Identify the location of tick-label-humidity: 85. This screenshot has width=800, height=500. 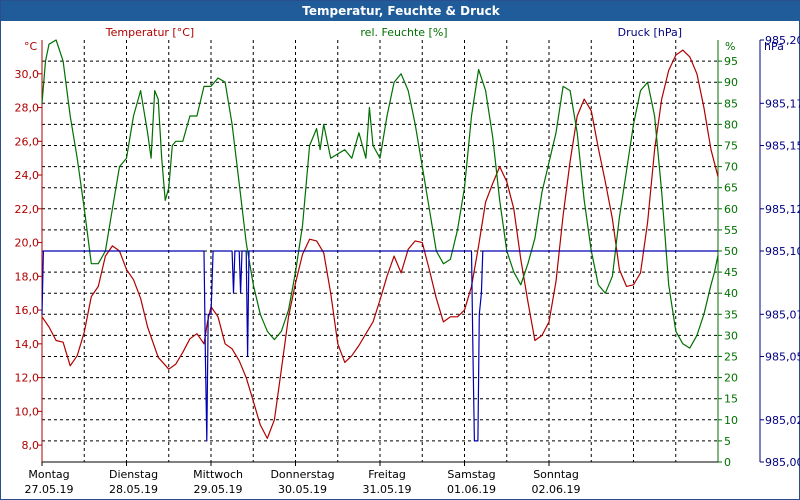
(731, 103).